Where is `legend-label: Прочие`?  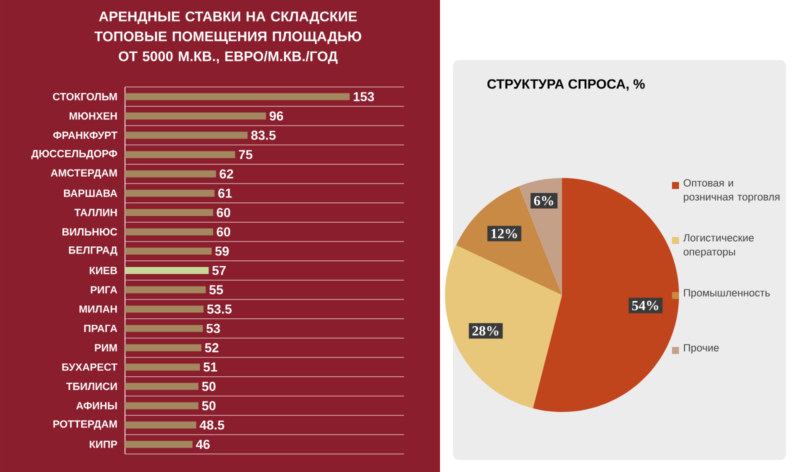 legend-label: Прочие is located at coordinates (701, 349).